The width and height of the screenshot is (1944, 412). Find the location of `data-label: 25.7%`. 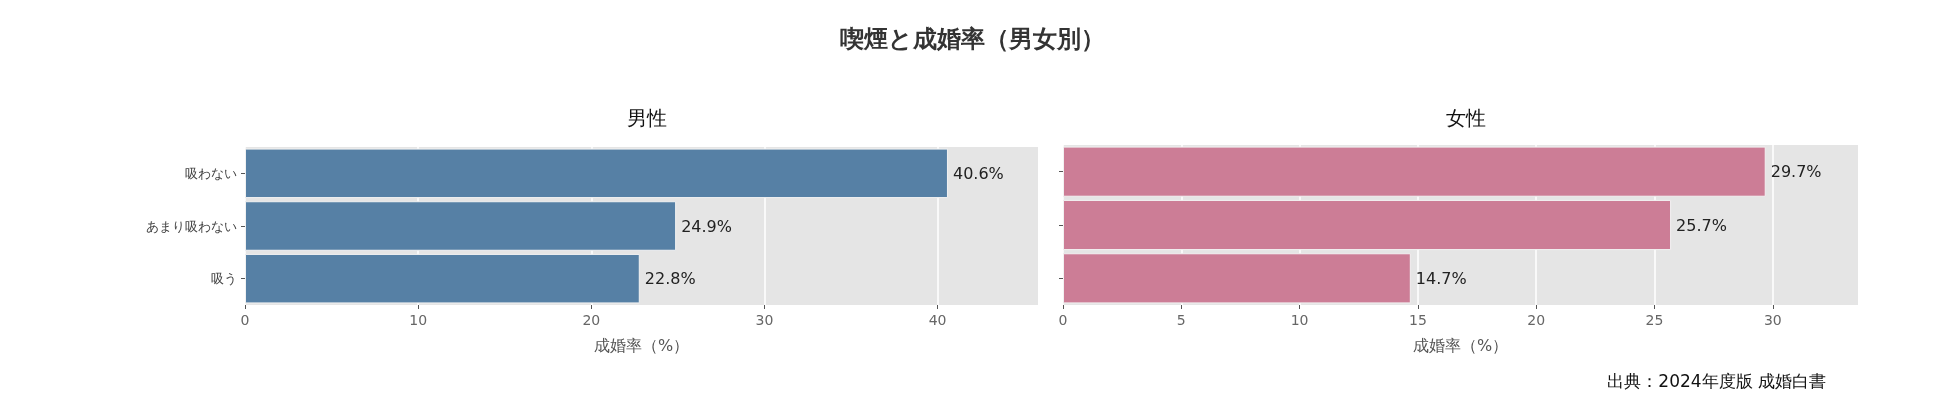

data-label: 25.7% is located at coordinates (1701, 225).